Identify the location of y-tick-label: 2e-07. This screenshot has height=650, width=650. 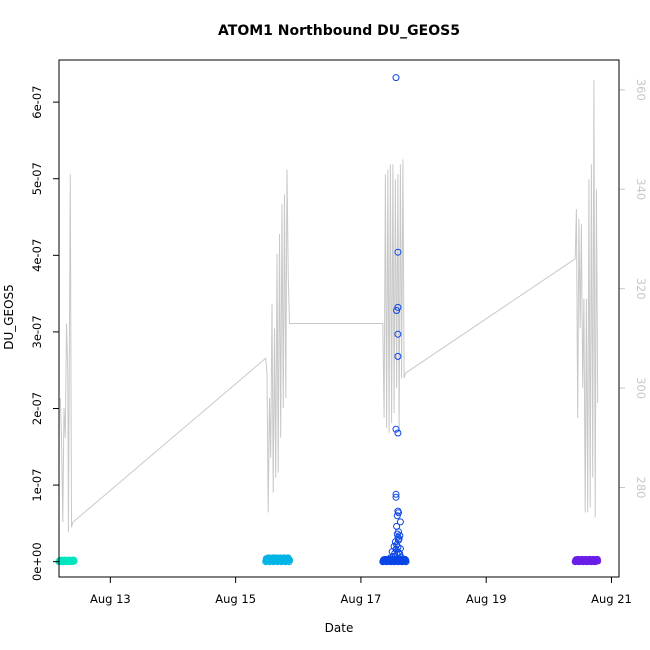
(37, 408).